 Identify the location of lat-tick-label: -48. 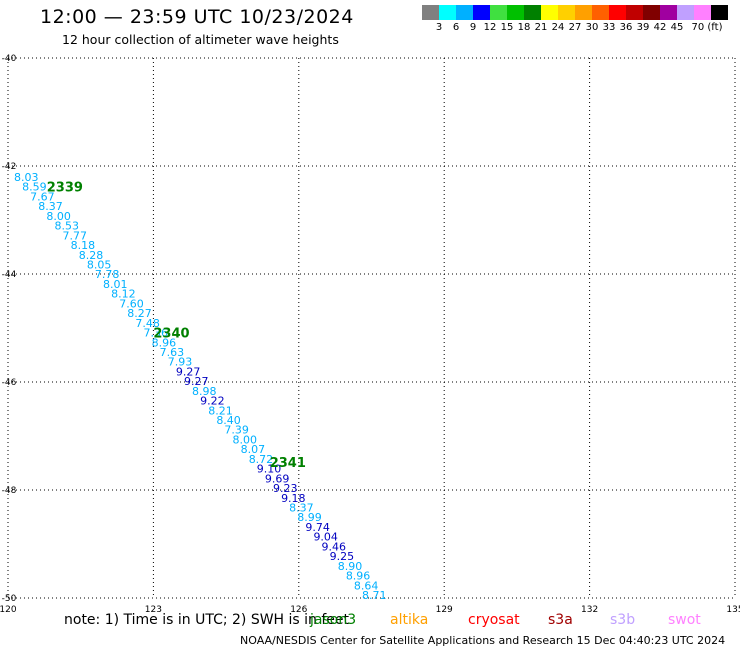
(9, 491).